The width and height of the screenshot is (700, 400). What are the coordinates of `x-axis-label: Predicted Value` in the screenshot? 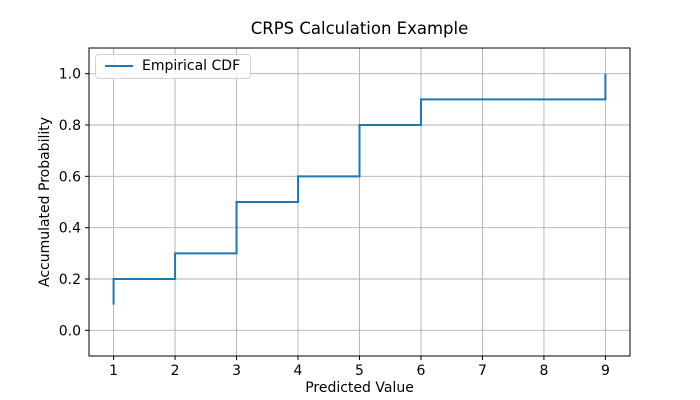 It's located at (359, 388).